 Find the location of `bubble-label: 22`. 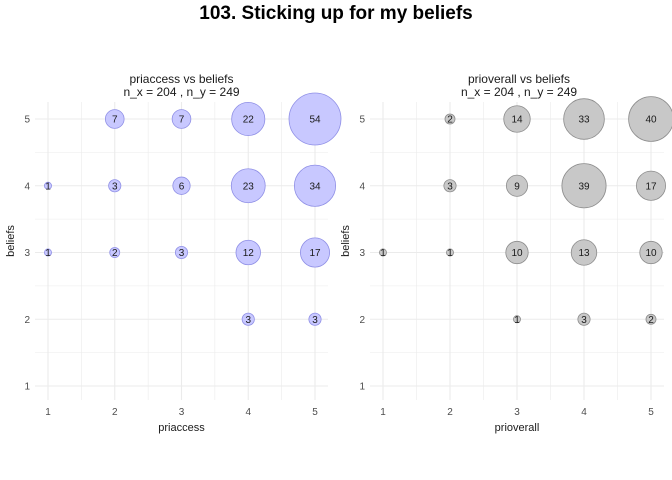

bubble-label: 22 is located at coordinates (249, 120).